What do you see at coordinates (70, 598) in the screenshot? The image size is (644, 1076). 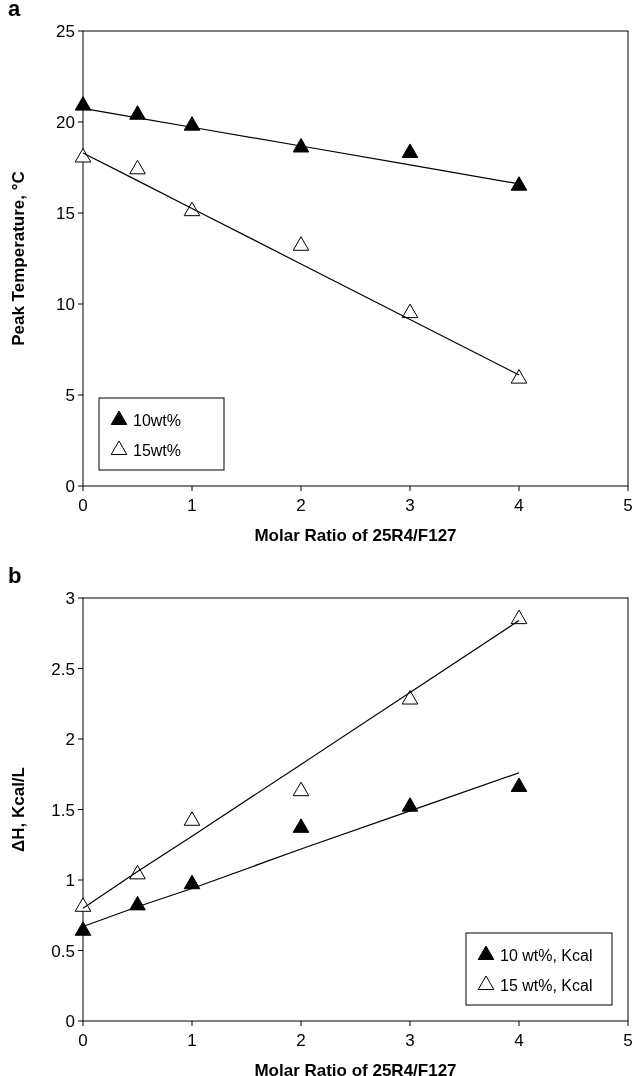 I see `y-tick-label: 3` at bounding box center [70, 598].